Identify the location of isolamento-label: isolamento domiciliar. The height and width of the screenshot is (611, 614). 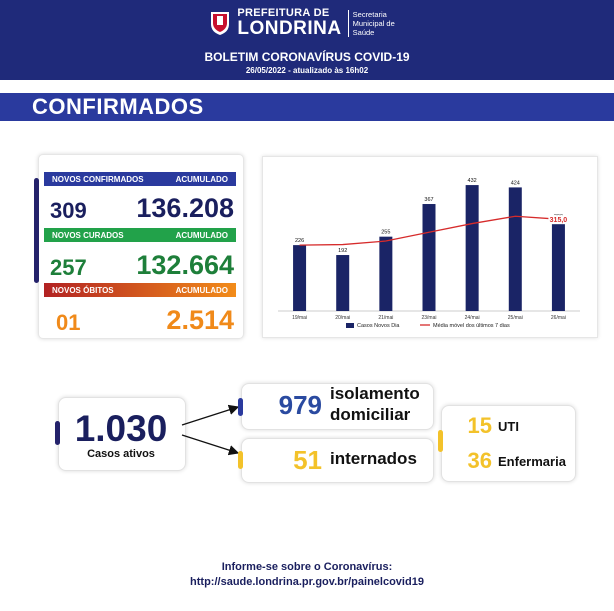
(375, 404).